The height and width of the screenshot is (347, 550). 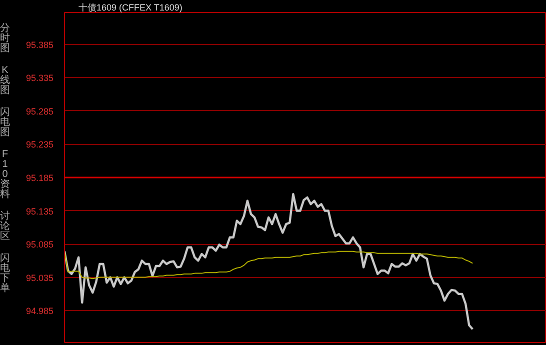 What do you see at coordinates (5, 38) in the screenshot?
I see `text: 分时图` at bounding box center [5, 38].